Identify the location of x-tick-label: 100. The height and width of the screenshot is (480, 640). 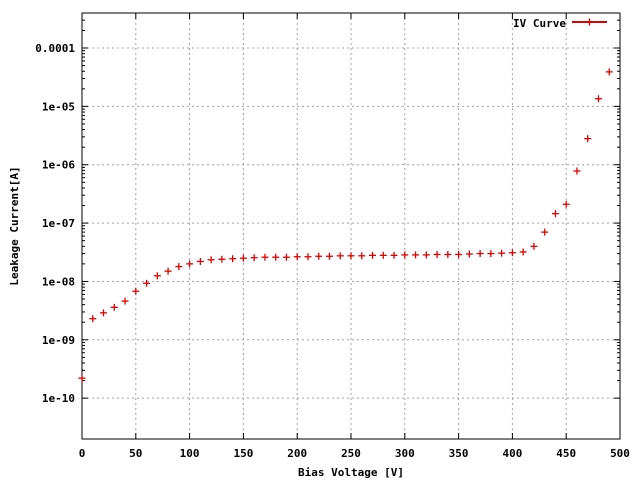
(190, 453).